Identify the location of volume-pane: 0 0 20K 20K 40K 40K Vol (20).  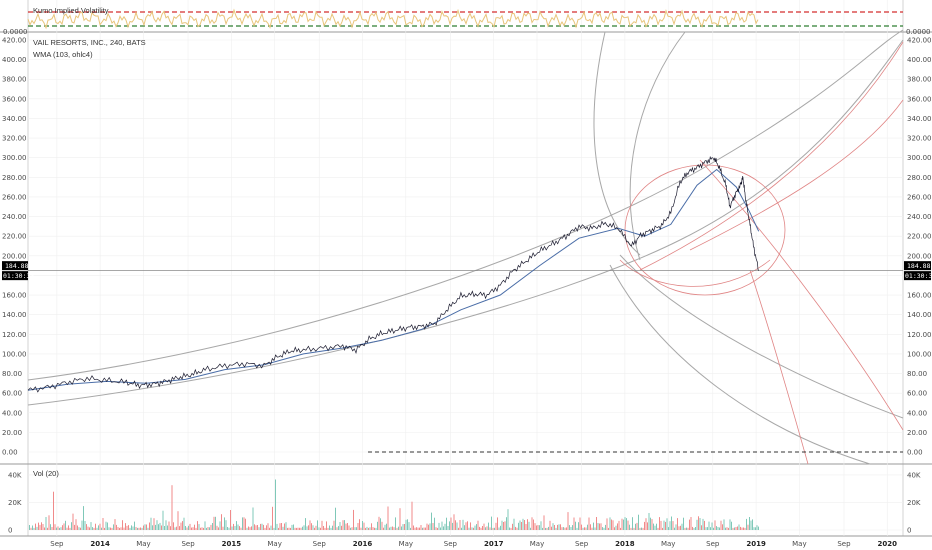
(464, 500).